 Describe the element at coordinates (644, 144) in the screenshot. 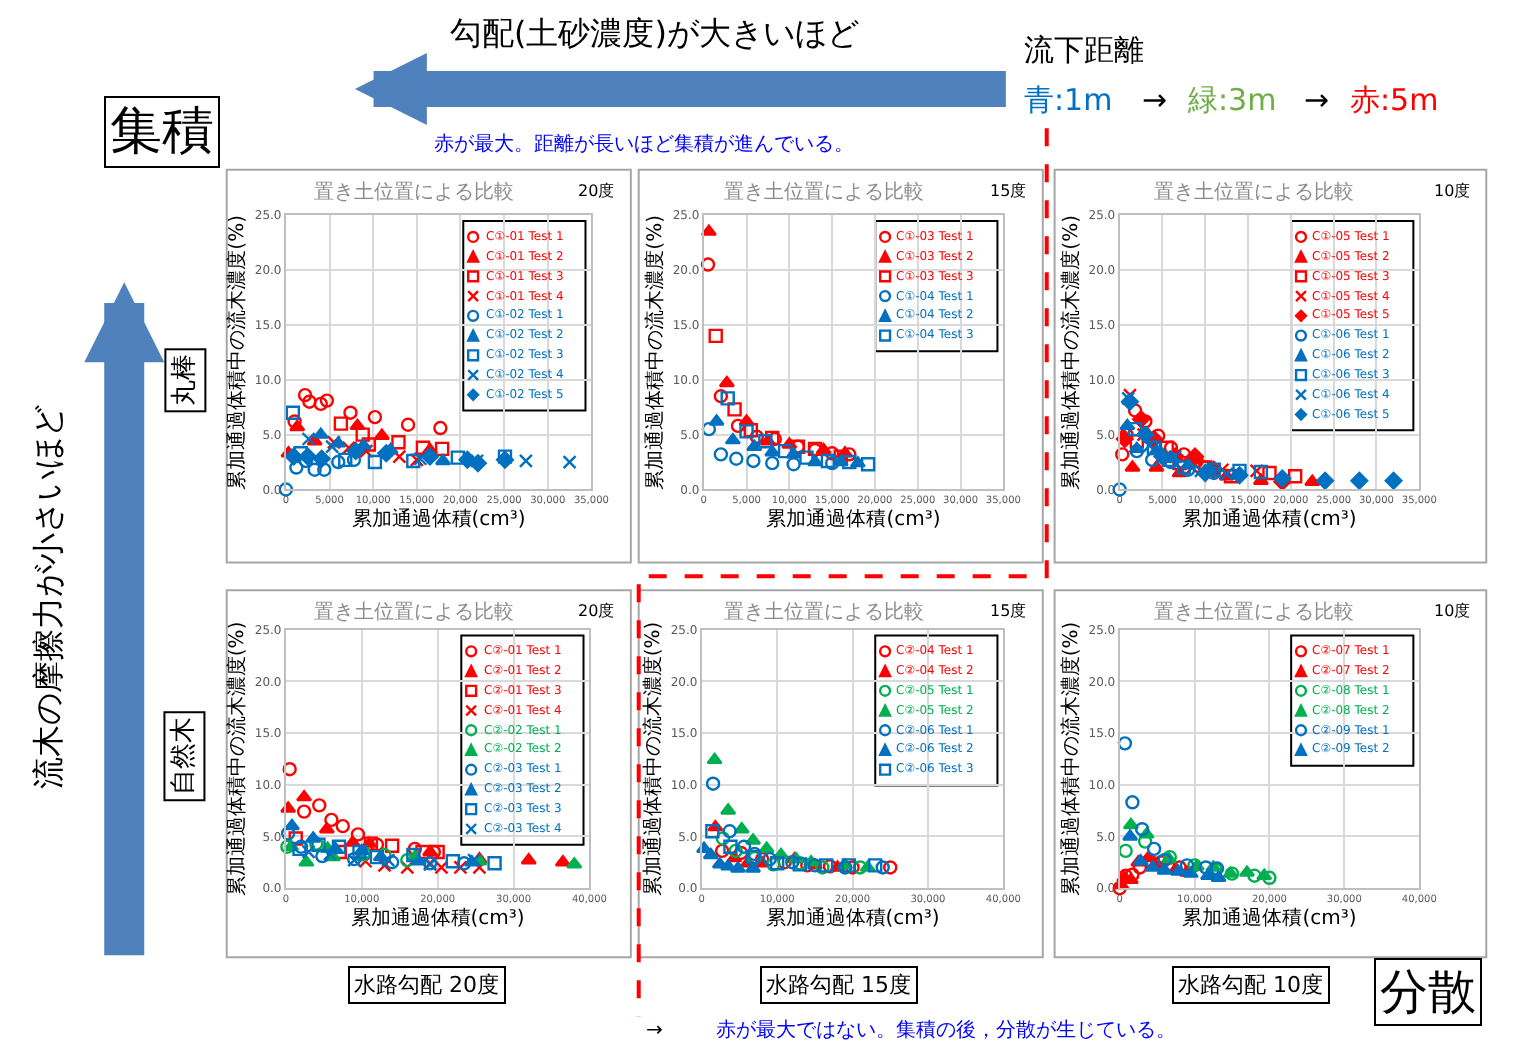

I see `text: 赤が最大。距離が長いほど集積が進んでいる。` at that location.